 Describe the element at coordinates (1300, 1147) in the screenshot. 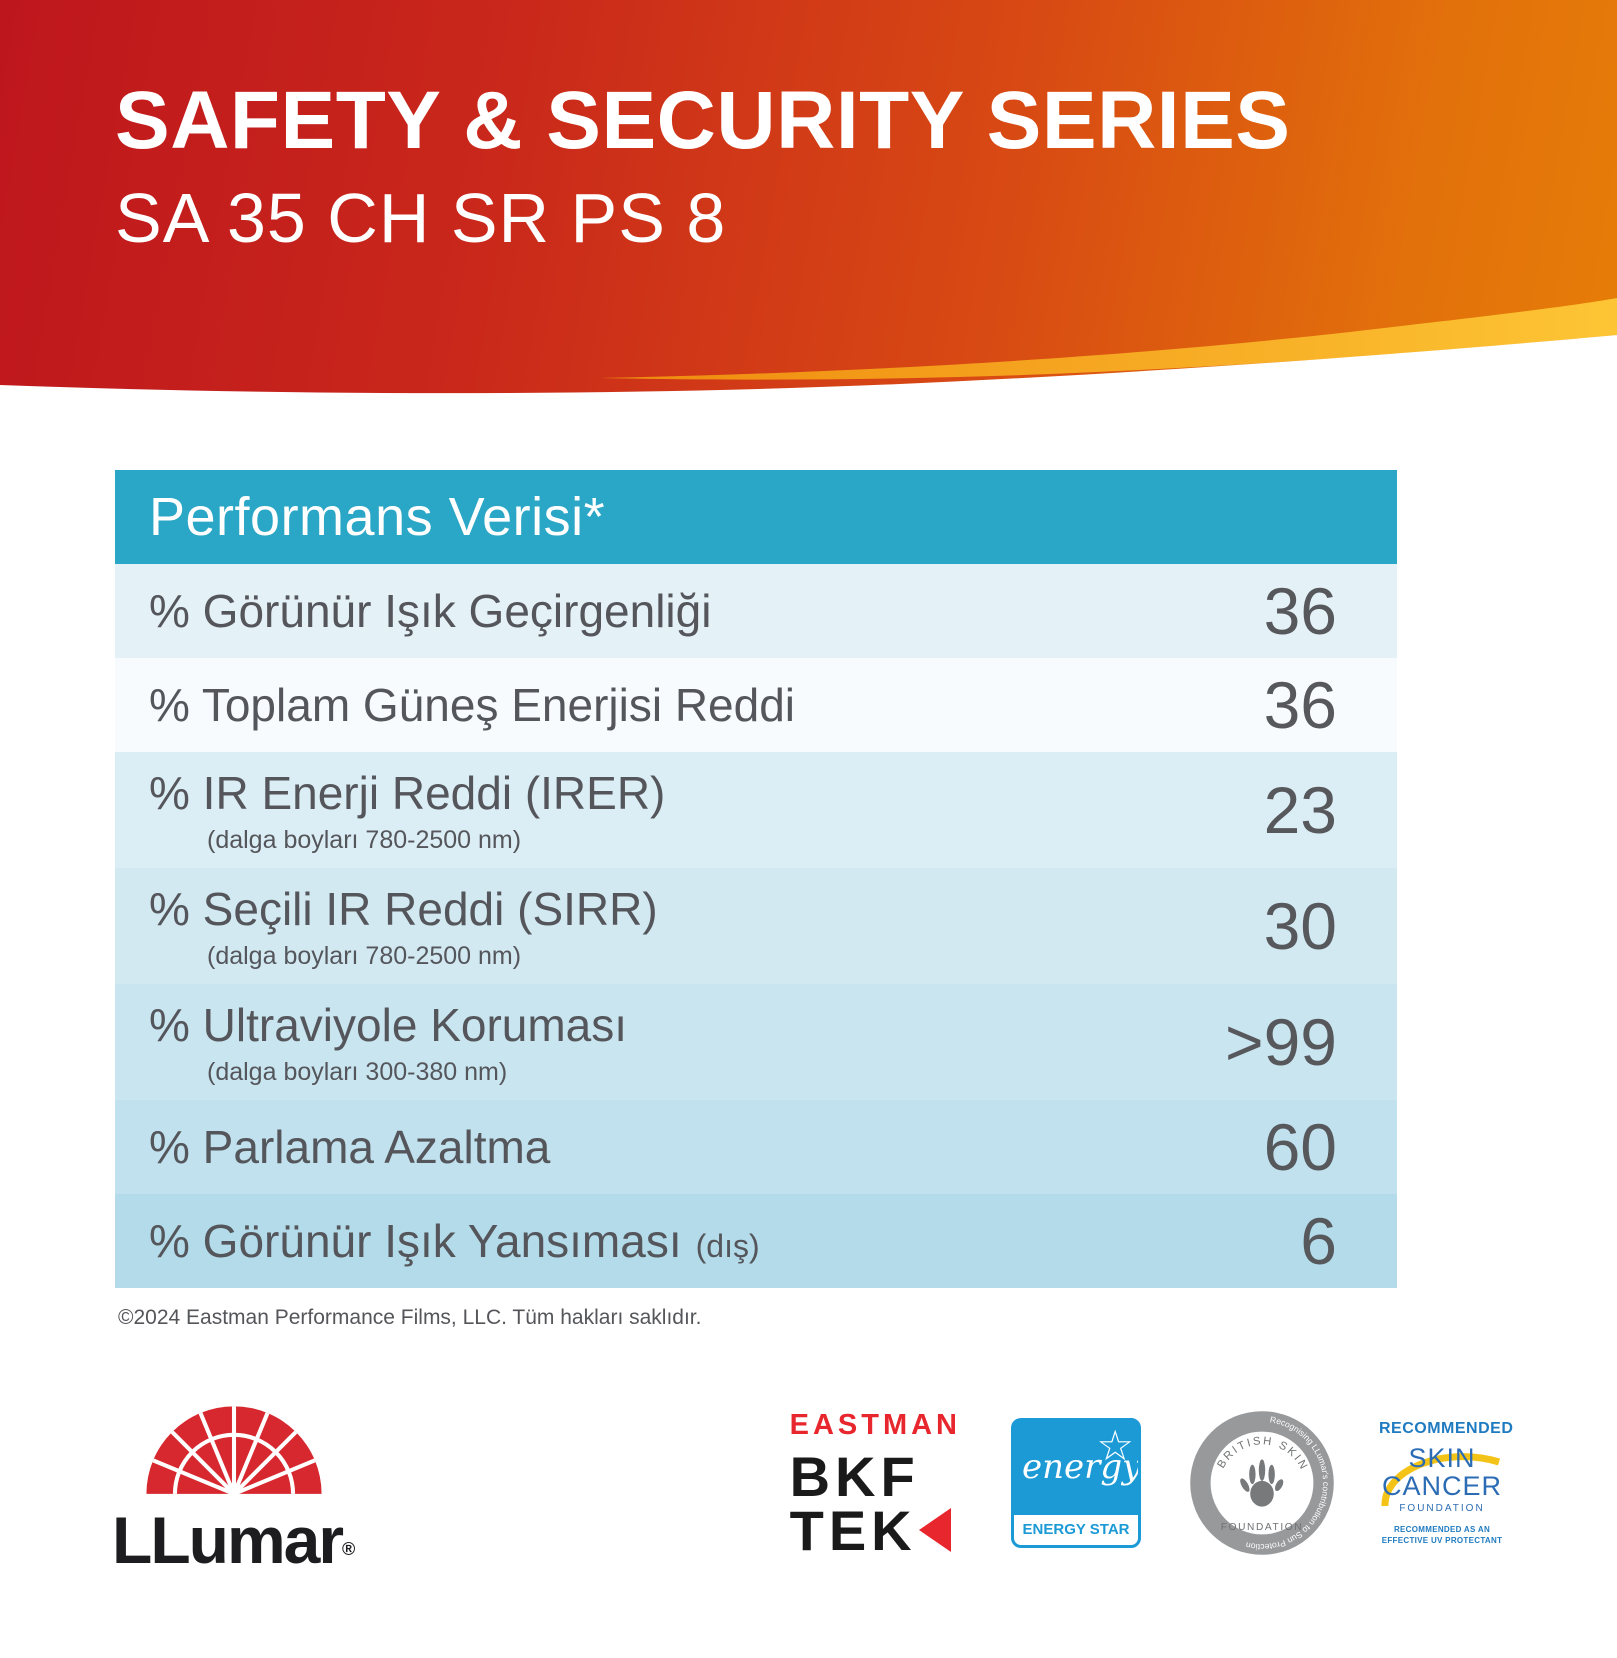

I see `row-value: 60` at that location.